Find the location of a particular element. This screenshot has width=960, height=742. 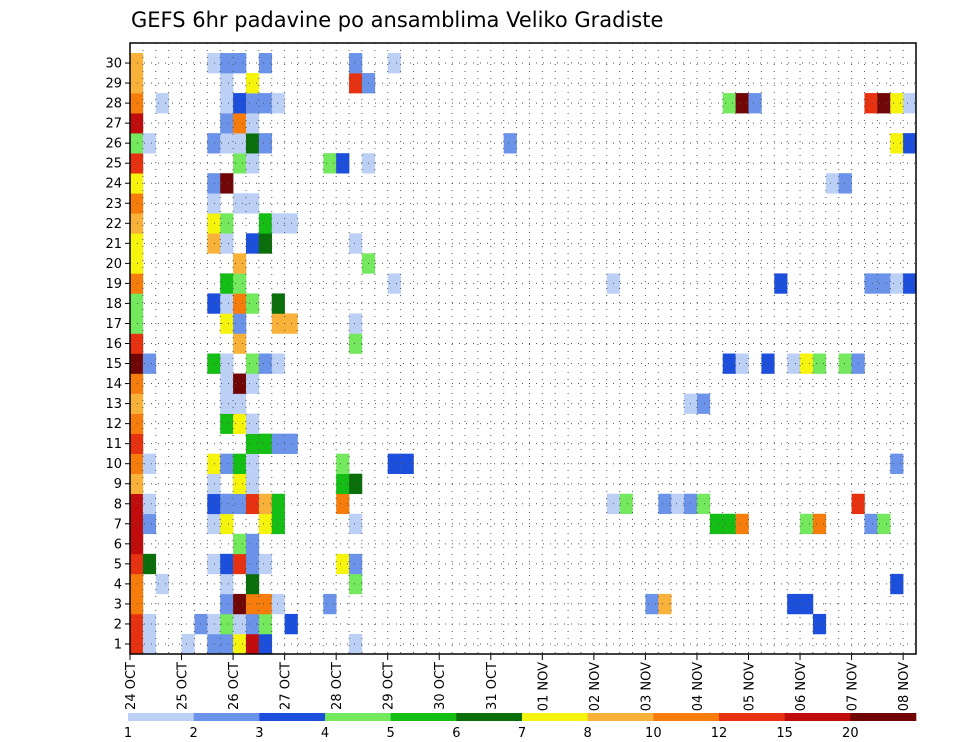

y-tick-label: 24 is located at coordinates (113, 184).